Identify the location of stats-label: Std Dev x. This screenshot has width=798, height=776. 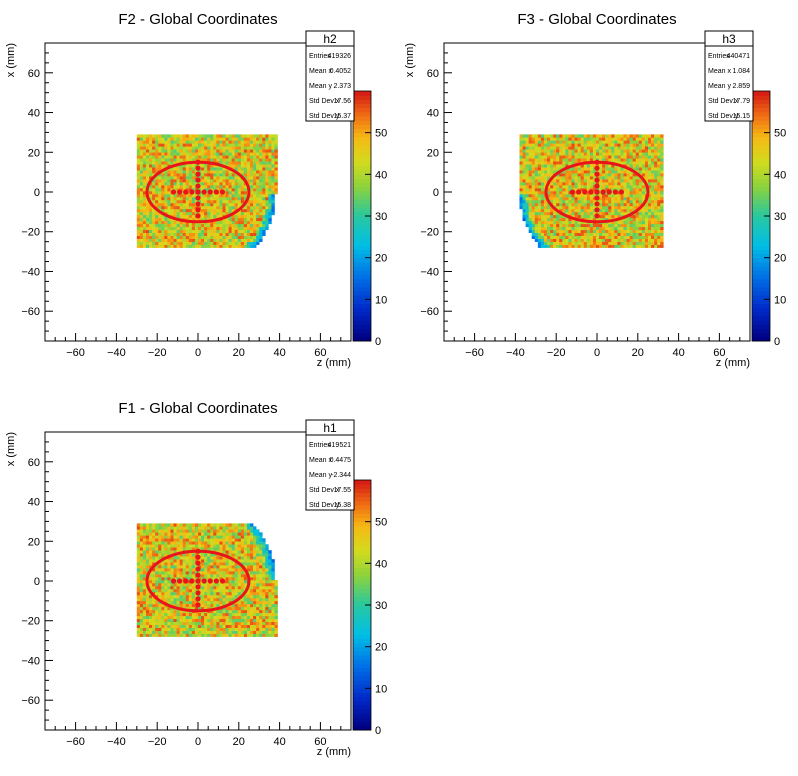
(324, 490).